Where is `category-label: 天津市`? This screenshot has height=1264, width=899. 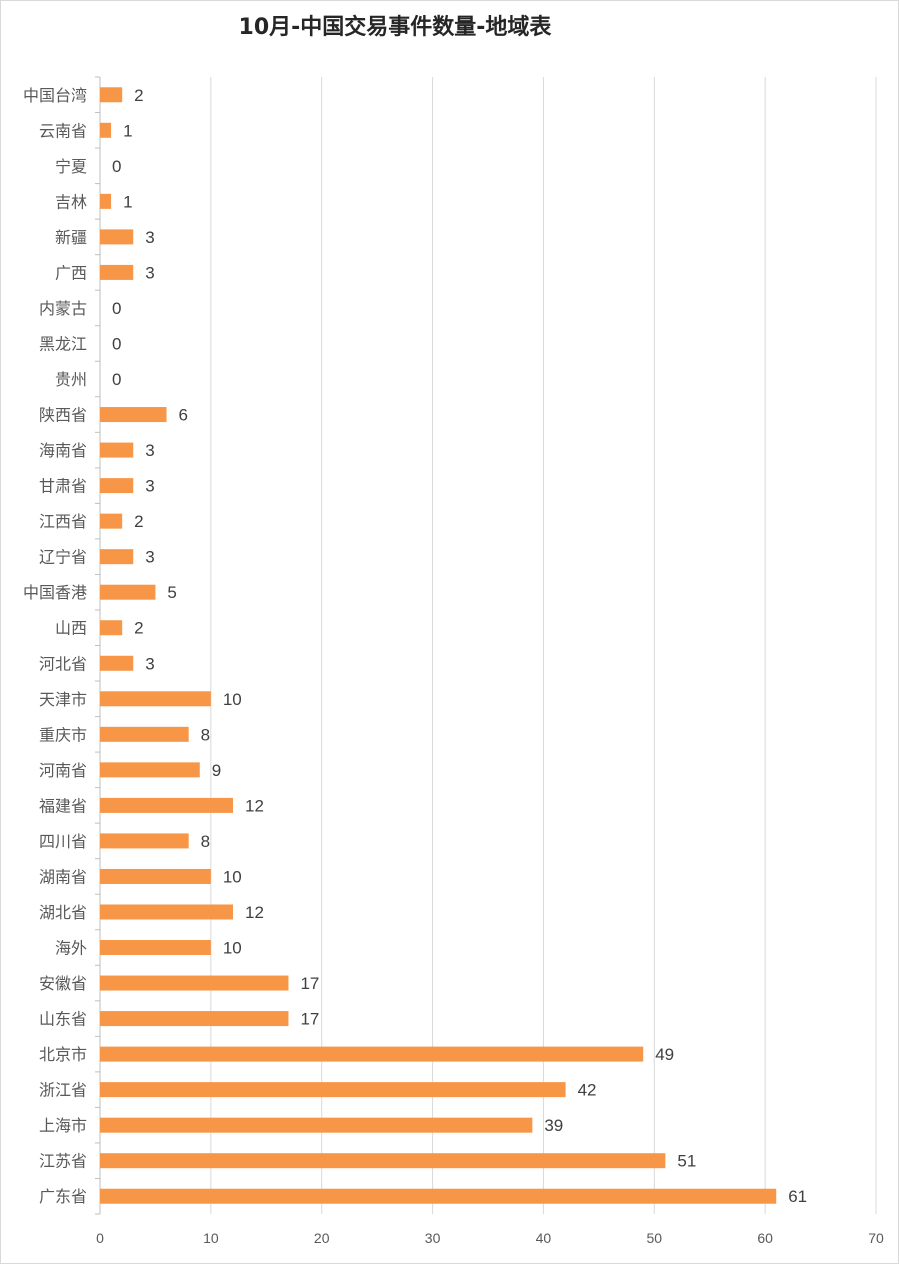 category-label: 天津市 is located at coordinates (63, 699).